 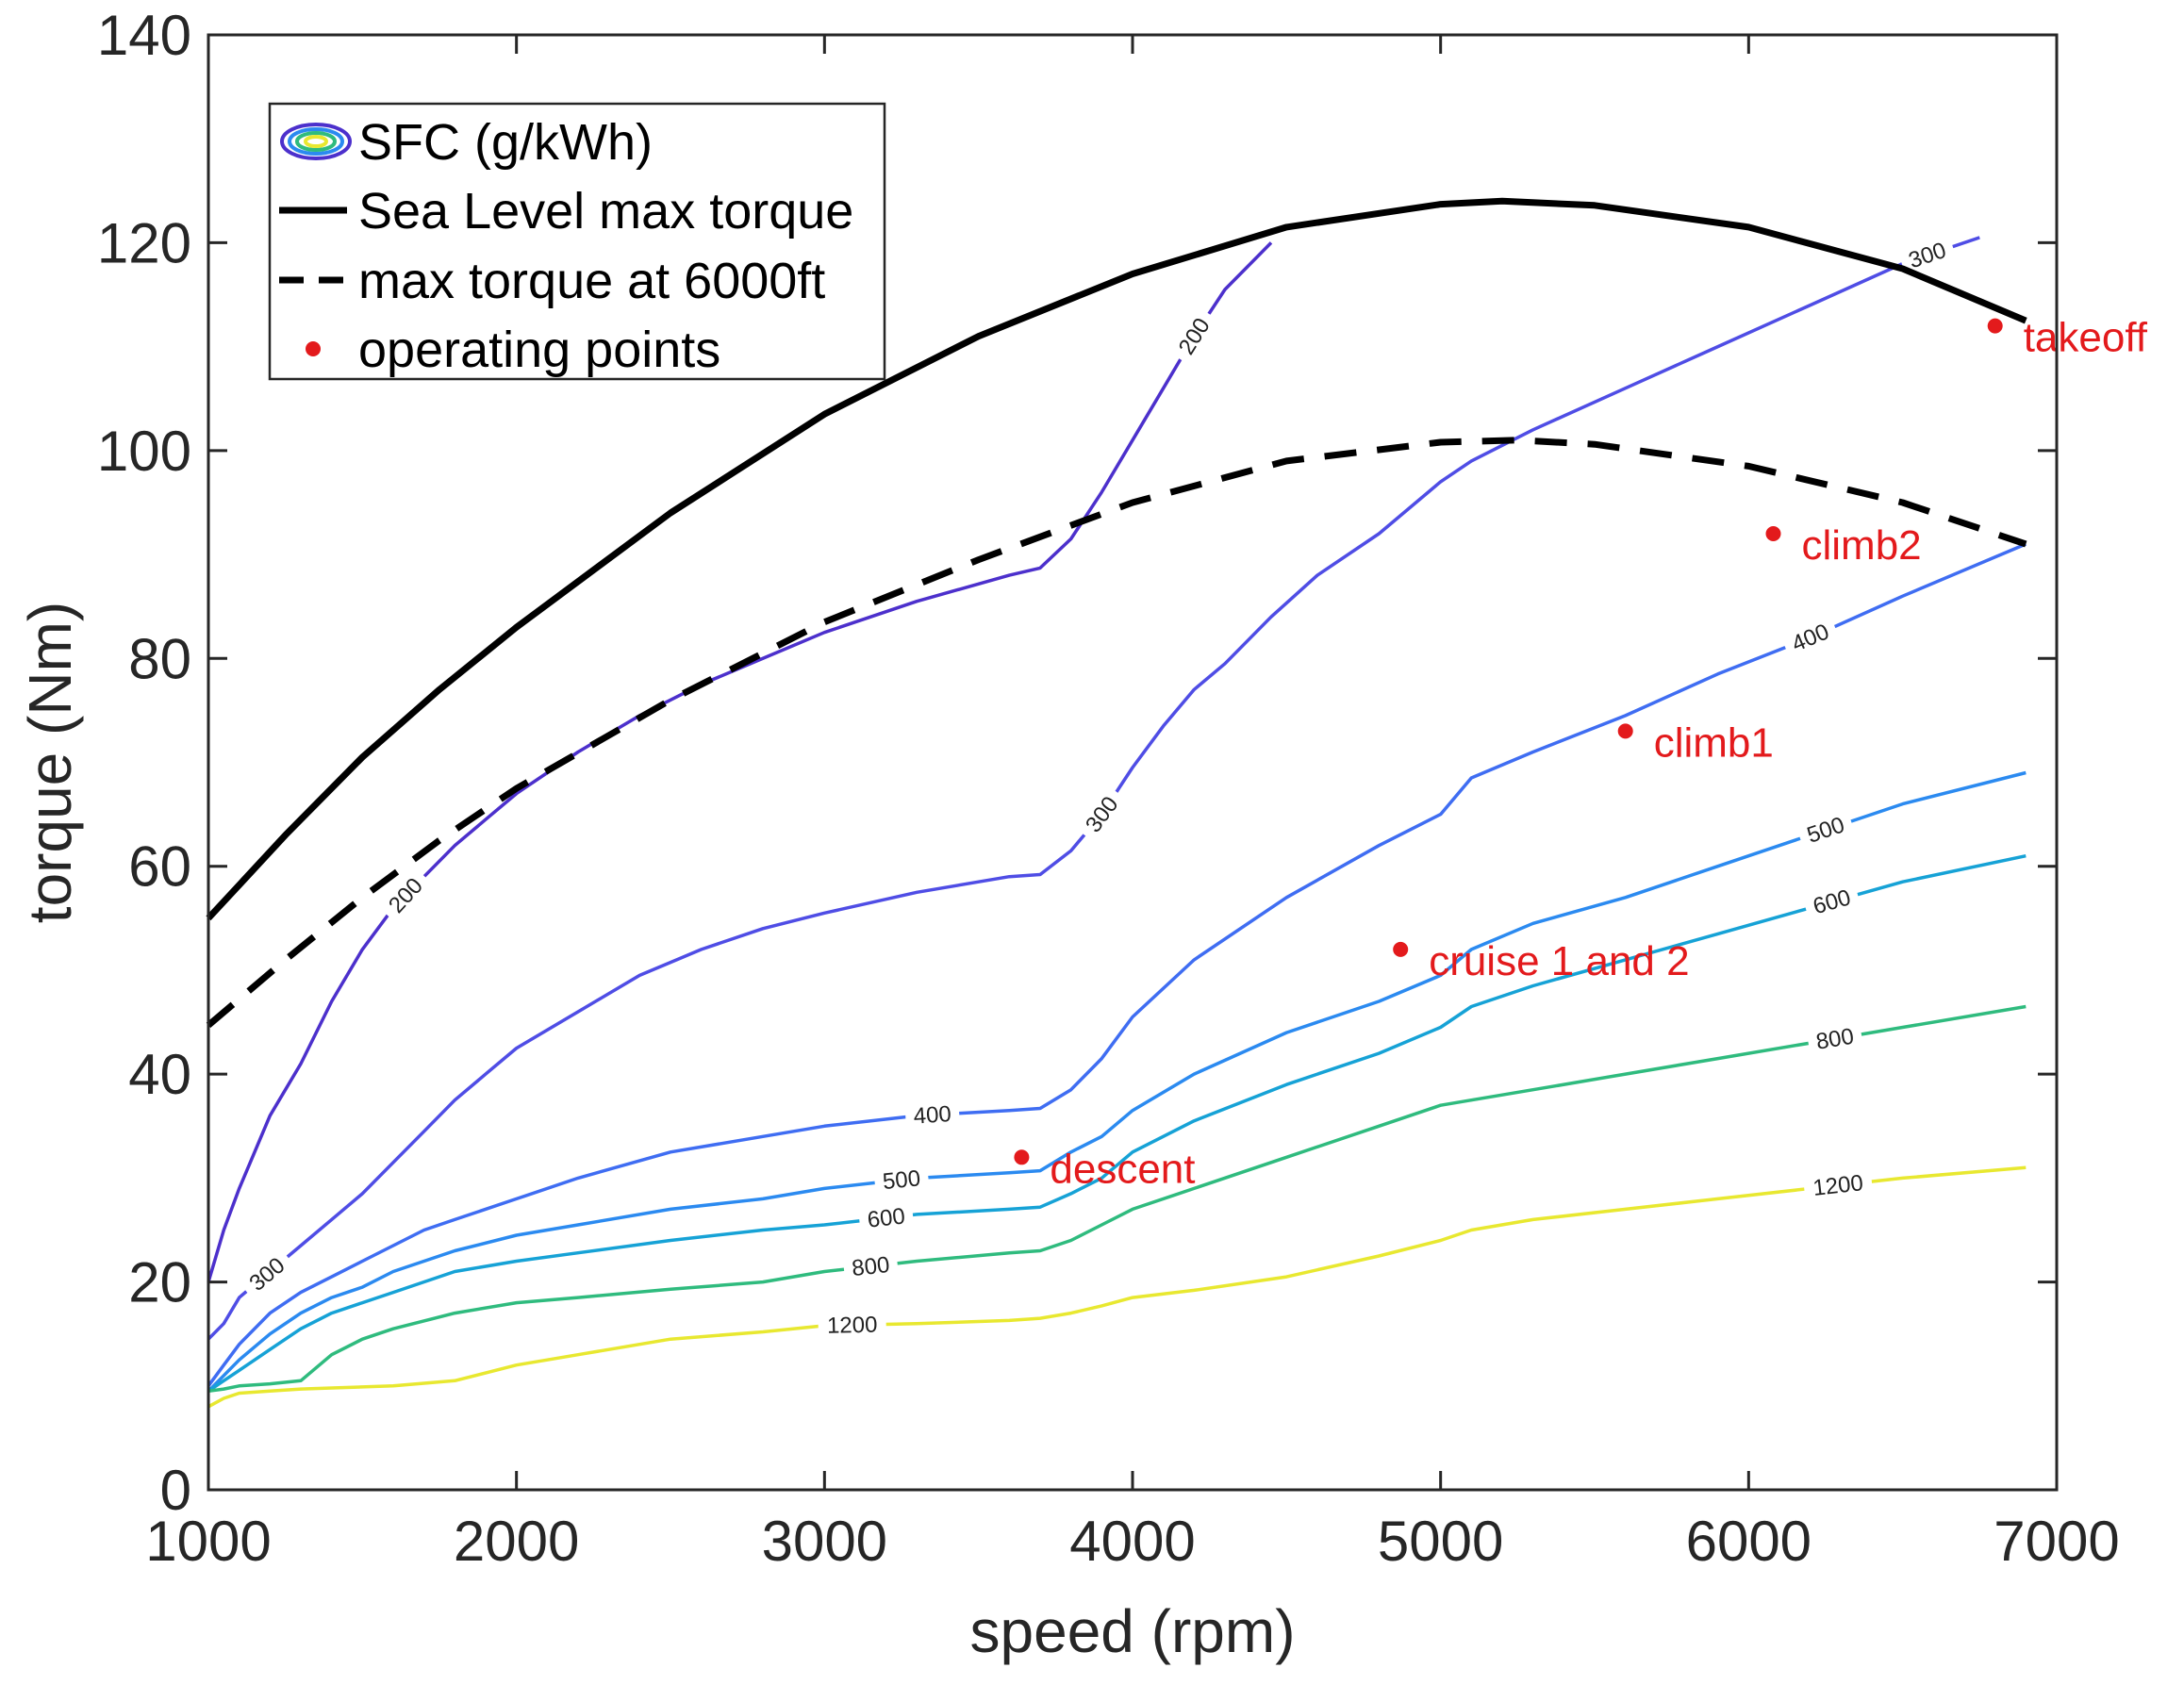 I want to click on x-tick-label: 6000, so click(x=1749, y=1541).